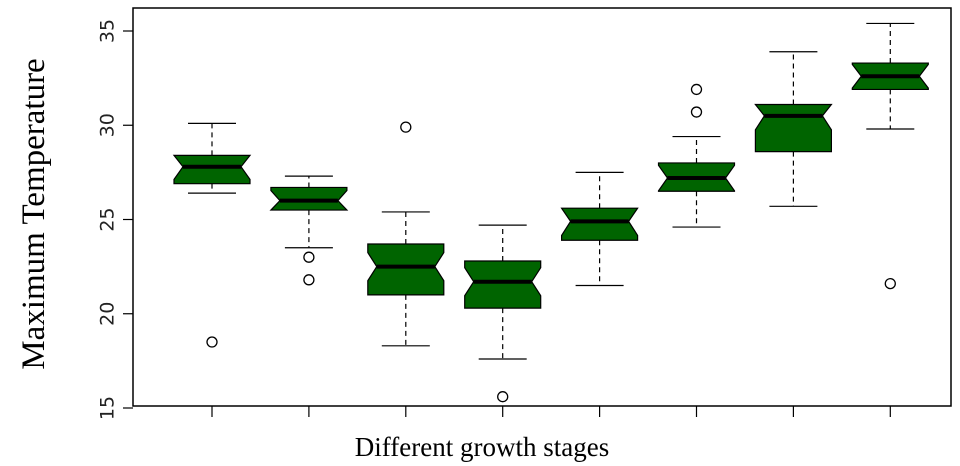 The width and height of the screenshot is (960, 466). I want to click on y-tick-label: 20, so click(108, 314).